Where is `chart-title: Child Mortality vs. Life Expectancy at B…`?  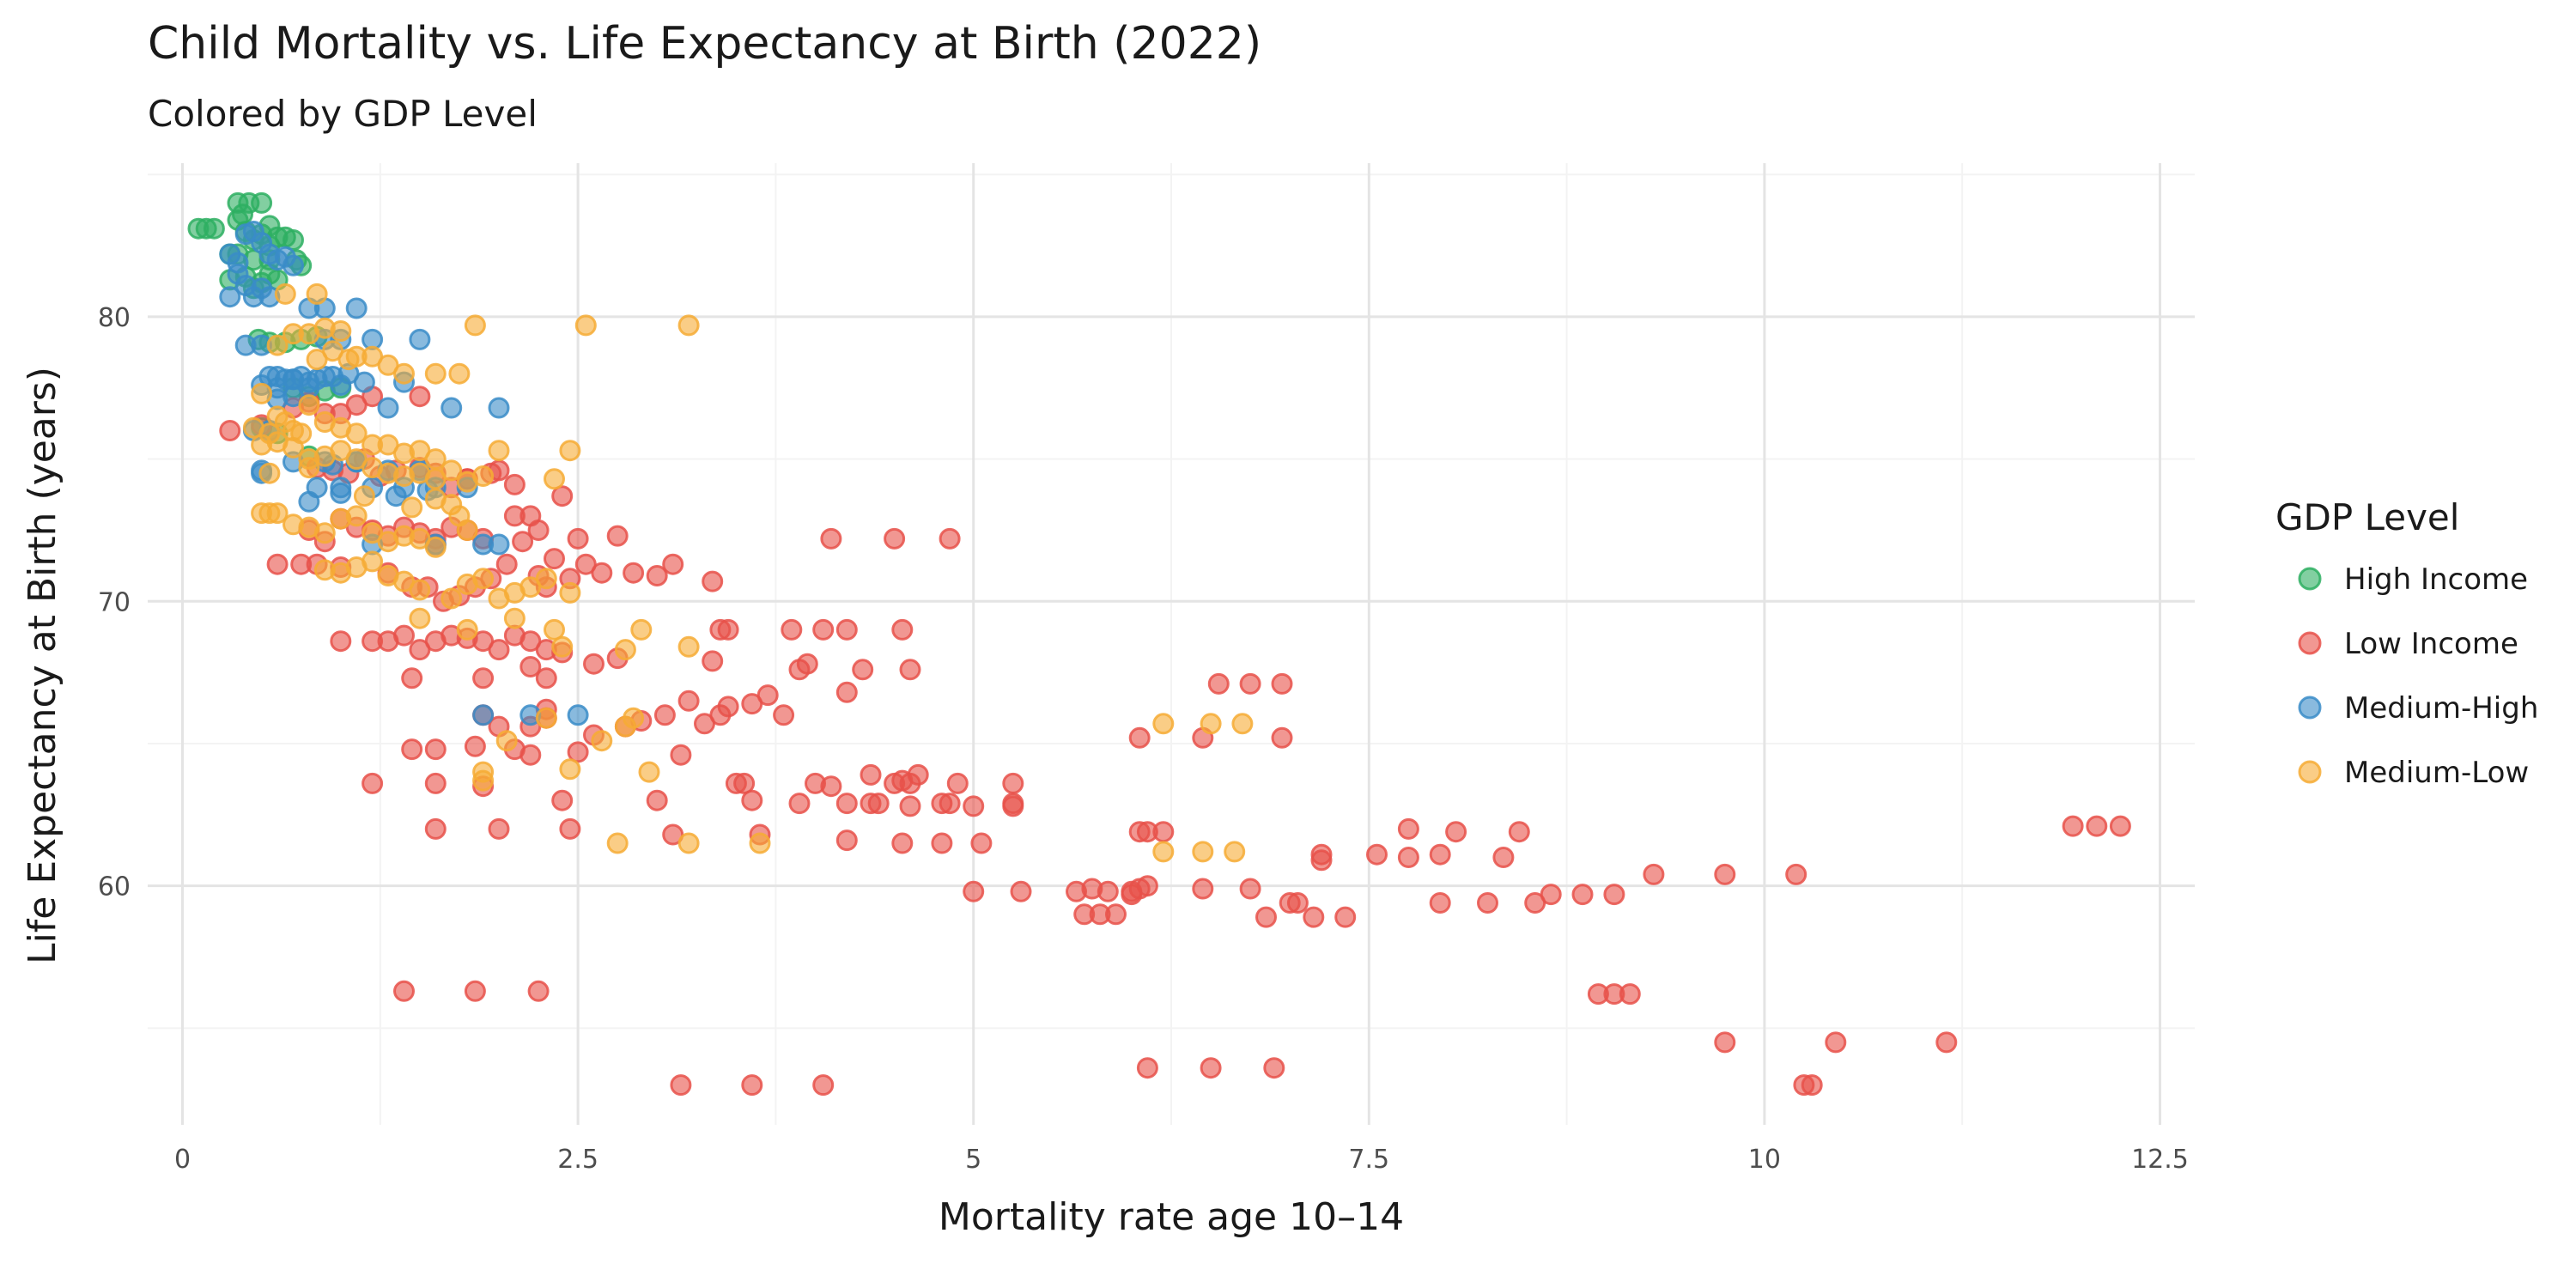
chart-title: Child Mortality vs. Life Expectancy at B… is located at coordinates (704, 44).